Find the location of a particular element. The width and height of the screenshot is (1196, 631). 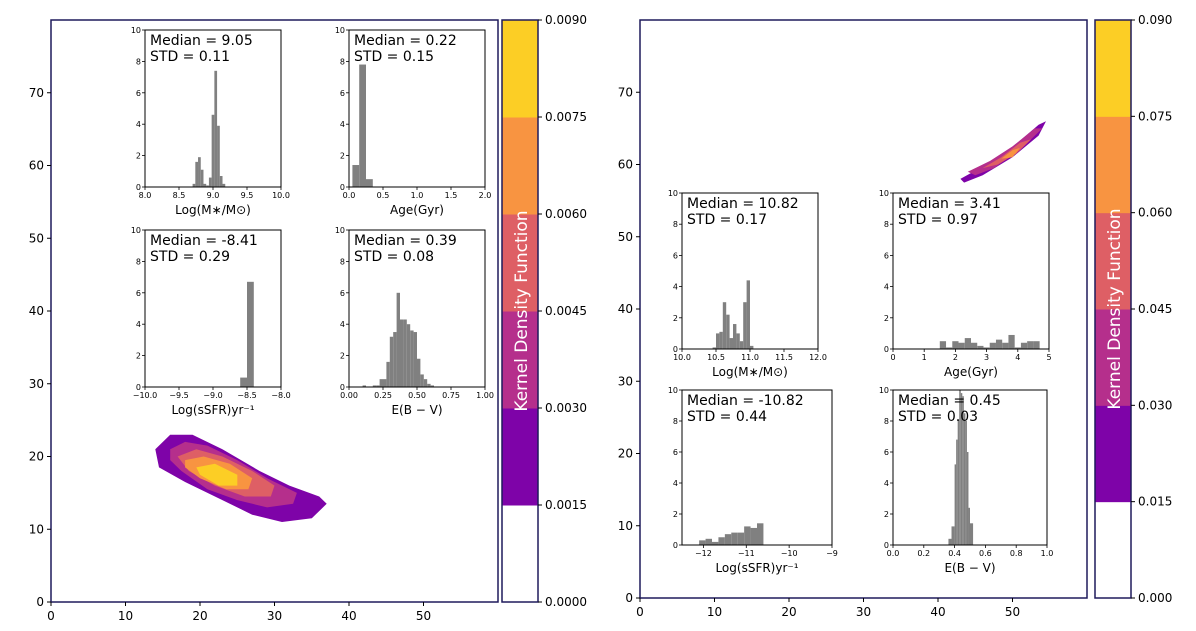

histogram-std-label: STD = 0.17 is located at coordinates (727, 220).